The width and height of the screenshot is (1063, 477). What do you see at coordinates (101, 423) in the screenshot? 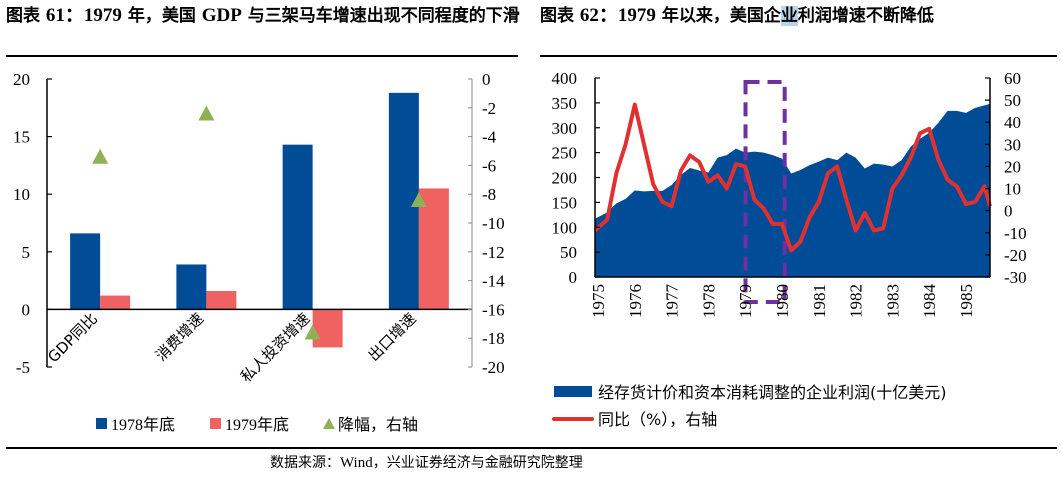
I see `legend-swatch-1978` at bounding box center [101, 423].